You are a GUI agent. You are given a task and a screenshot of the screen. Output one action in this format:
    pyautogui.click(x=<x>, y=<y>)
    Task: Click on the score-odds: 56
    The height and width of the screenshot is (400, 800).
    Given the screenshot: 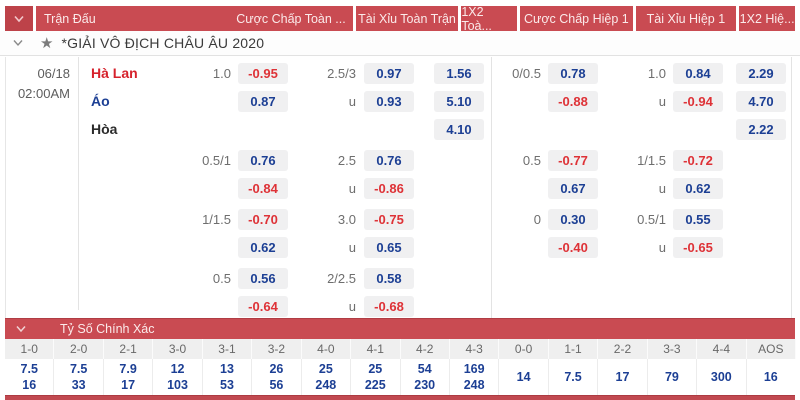 What is the action you would take?
    pyautogui.click(x=276, y=384)
    